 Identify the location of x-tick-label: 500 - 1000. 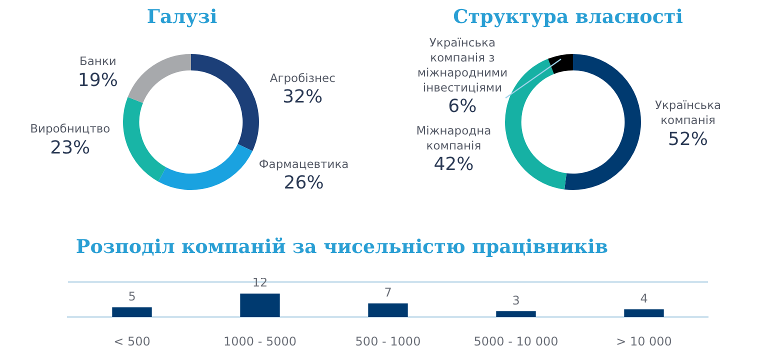
(388, 341).